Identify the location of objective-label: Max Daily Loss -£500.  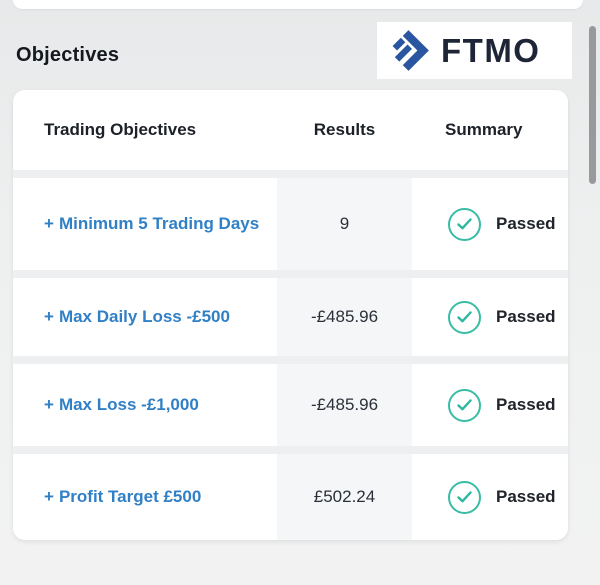
(144, 317).